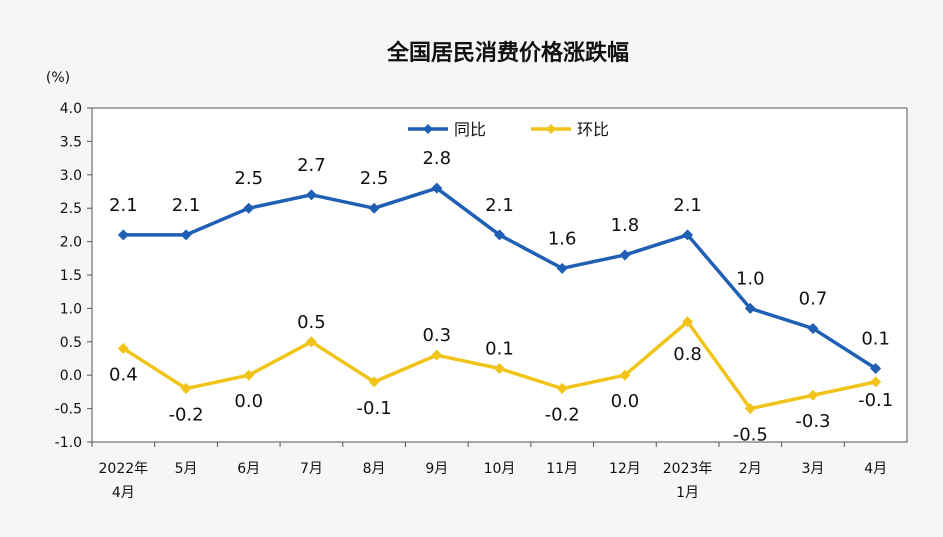 The image size is (943, 537). Describe the element at coordinates (71, 376) in the screenshot. I see `y-tick-label: 0.0` at that location.